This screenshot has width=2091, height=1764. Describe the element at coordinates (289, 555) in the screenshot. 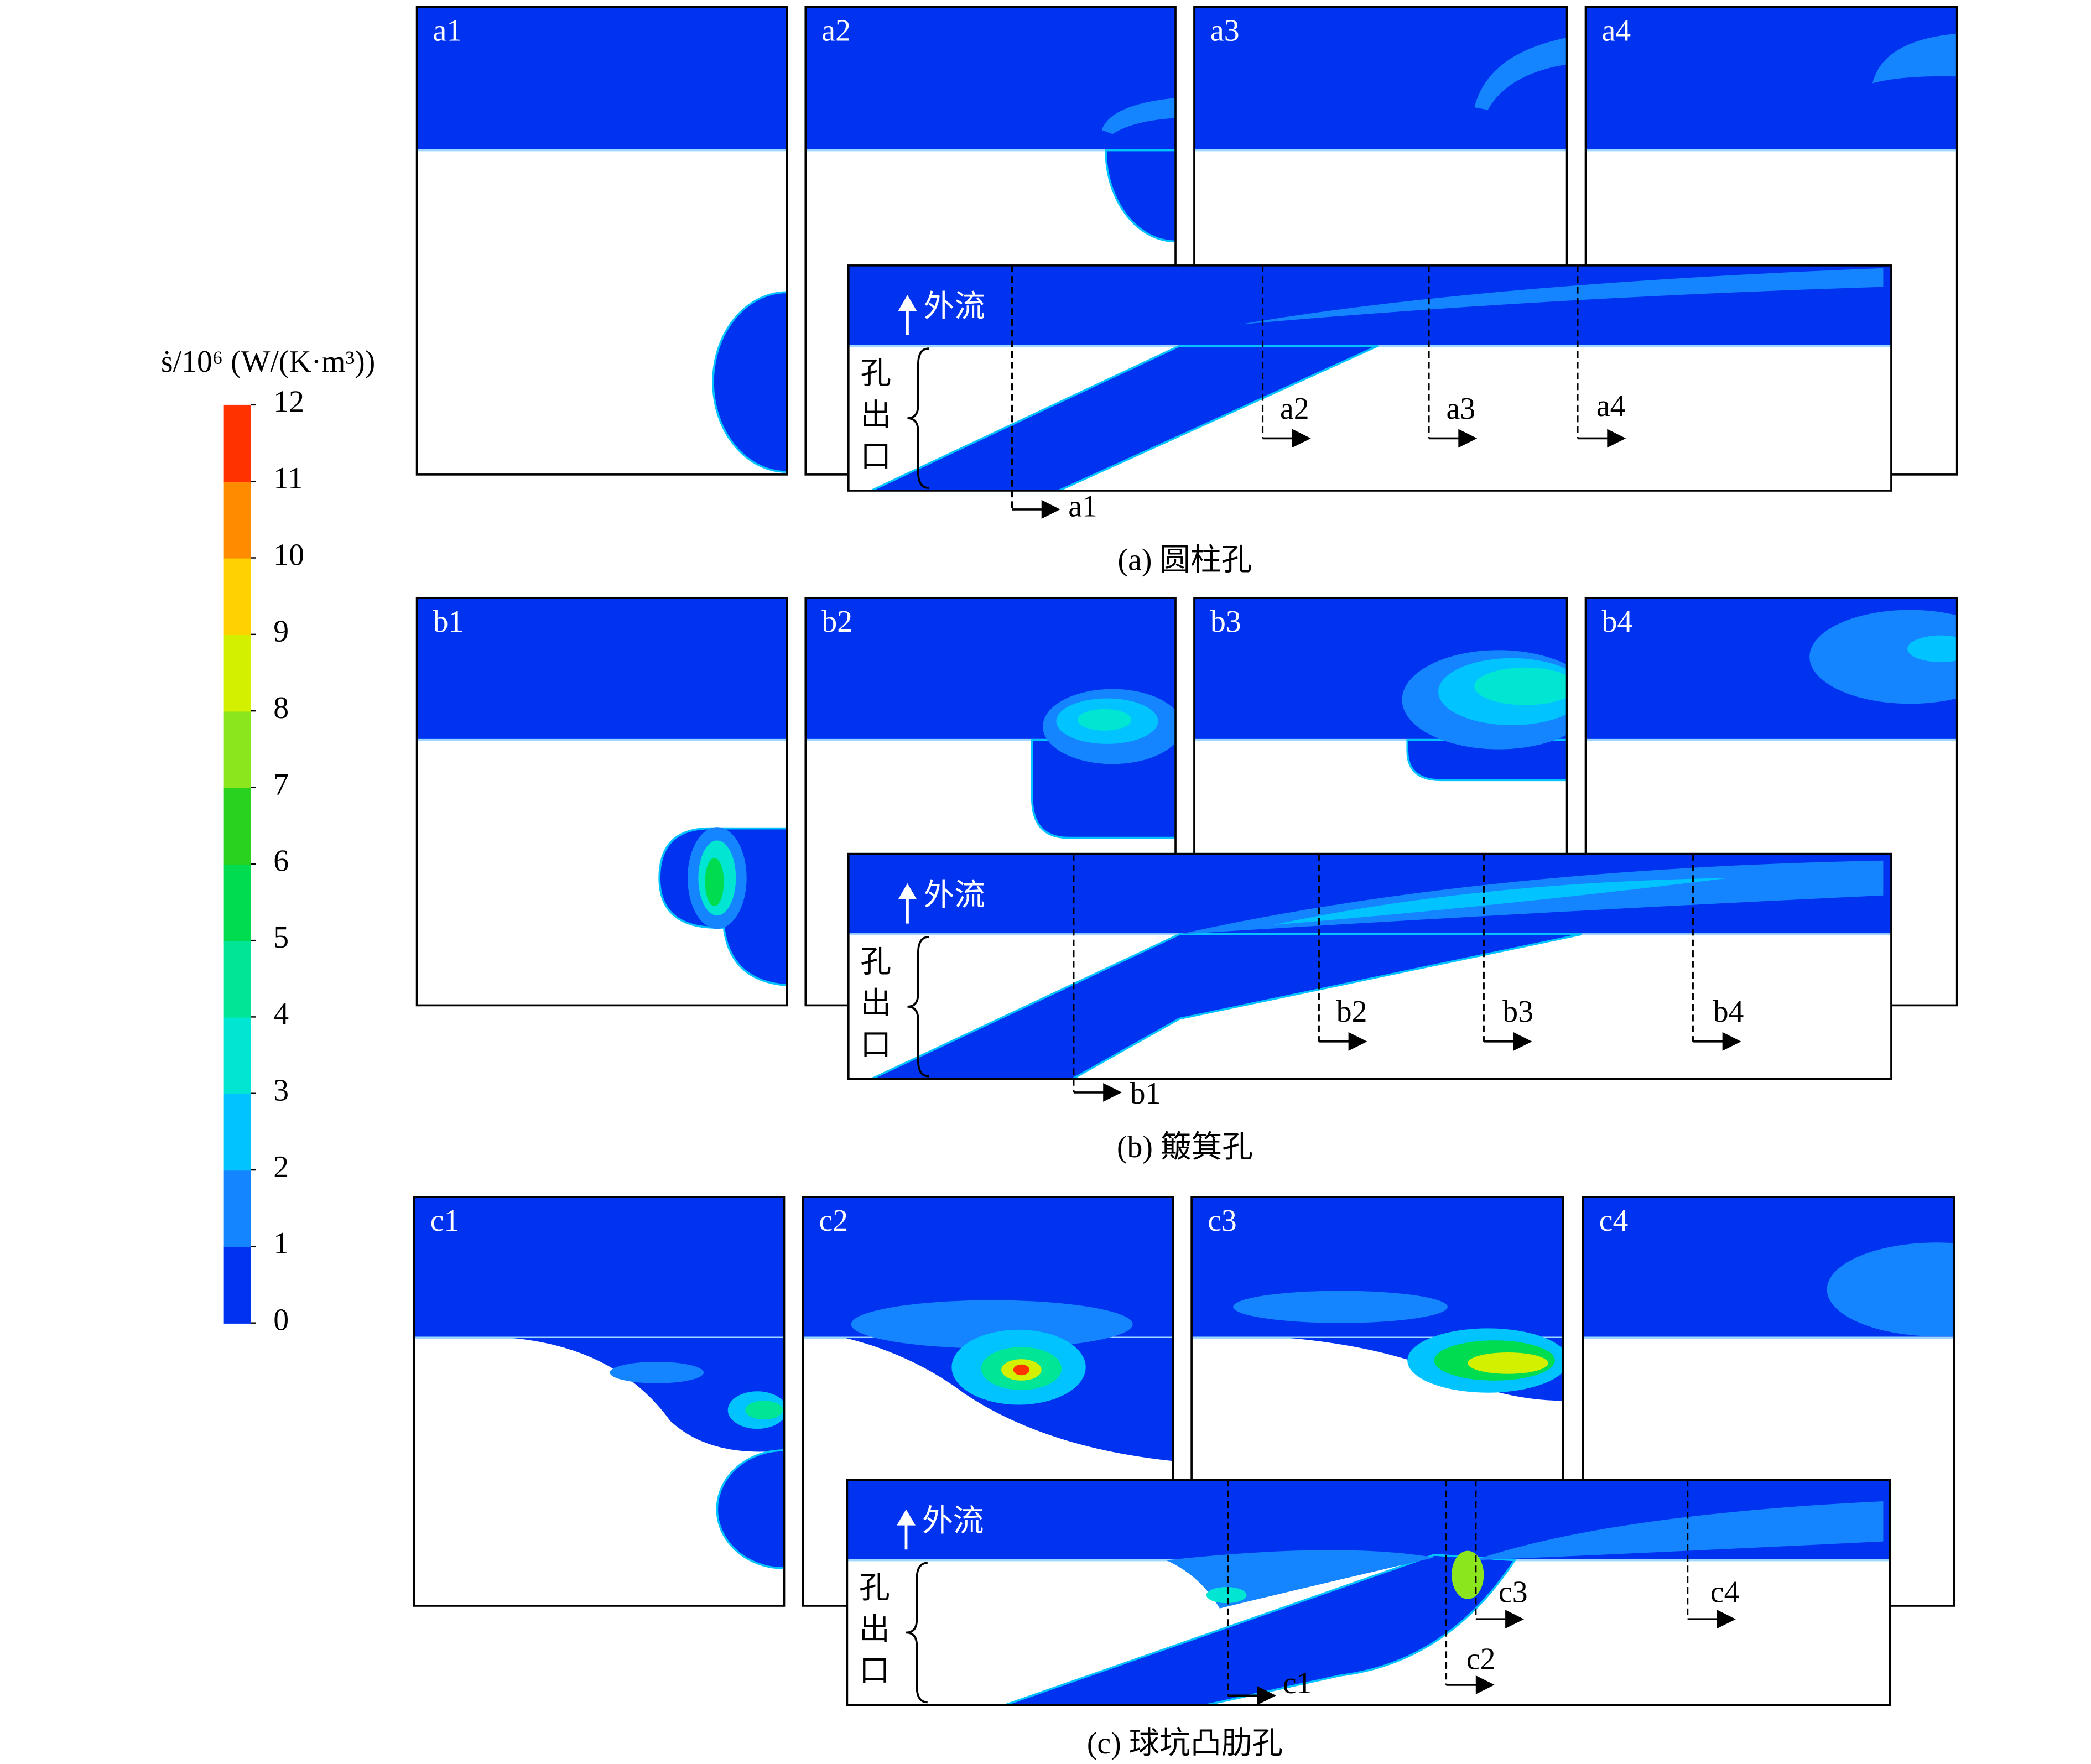

I see `colorbar-tick-label: 10` at that location.